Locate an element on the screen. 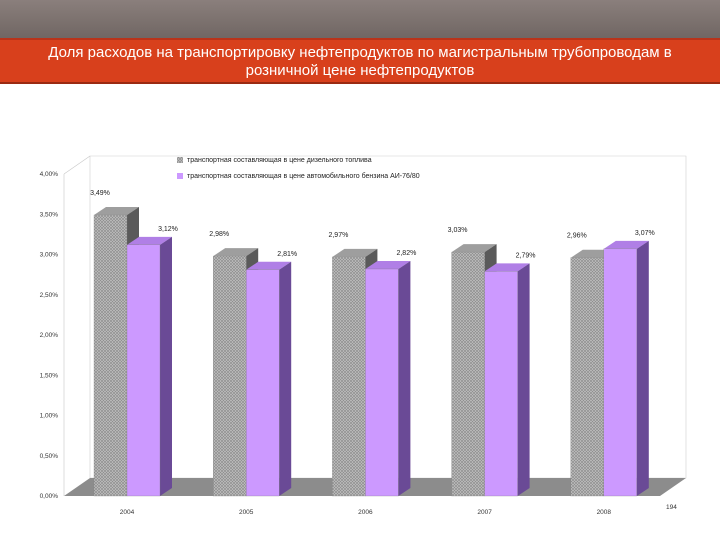 The image size is (720, 540). y-tick-label: 1,00% is located at coordinates (49, 416).